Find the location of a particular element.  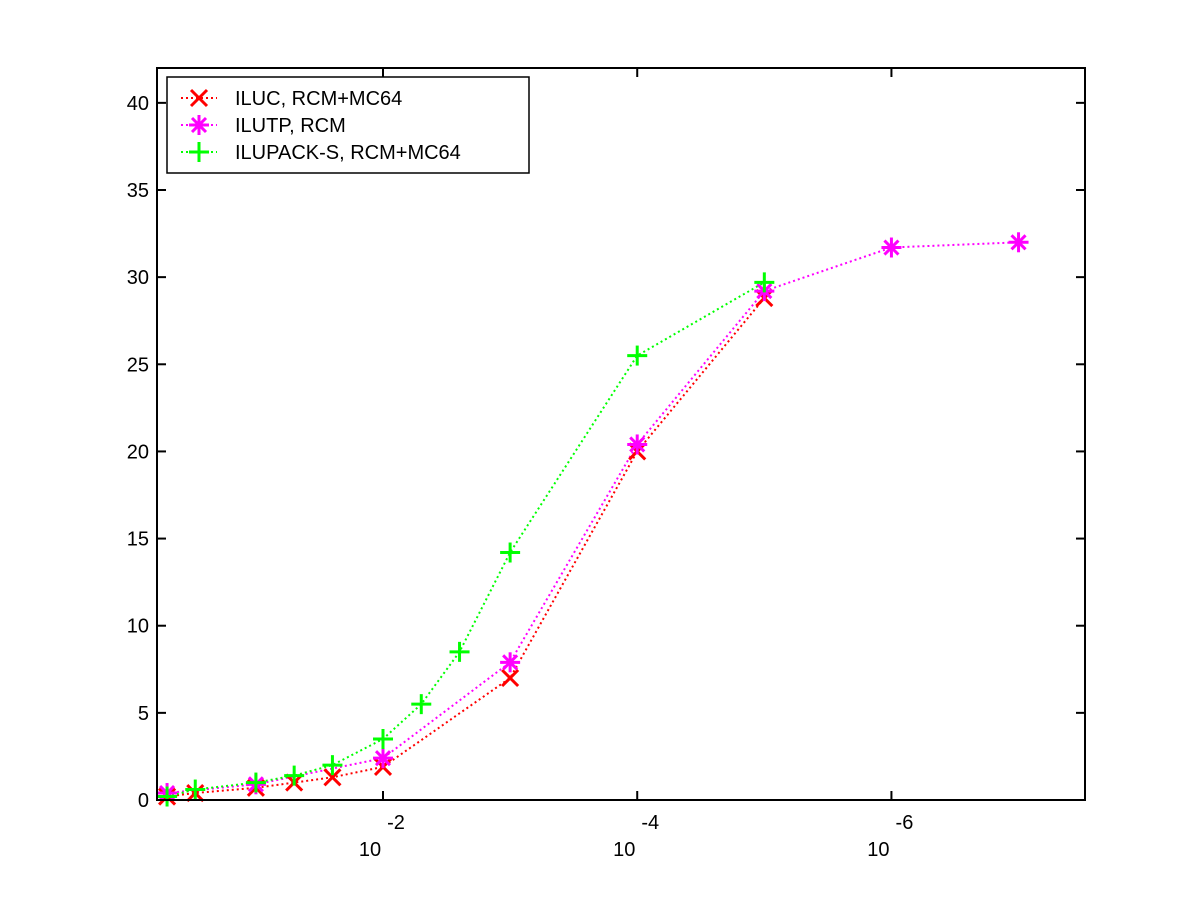

legend-item: ILUPACK-S, RCM+MC64 is located at coordinates (321, 153).